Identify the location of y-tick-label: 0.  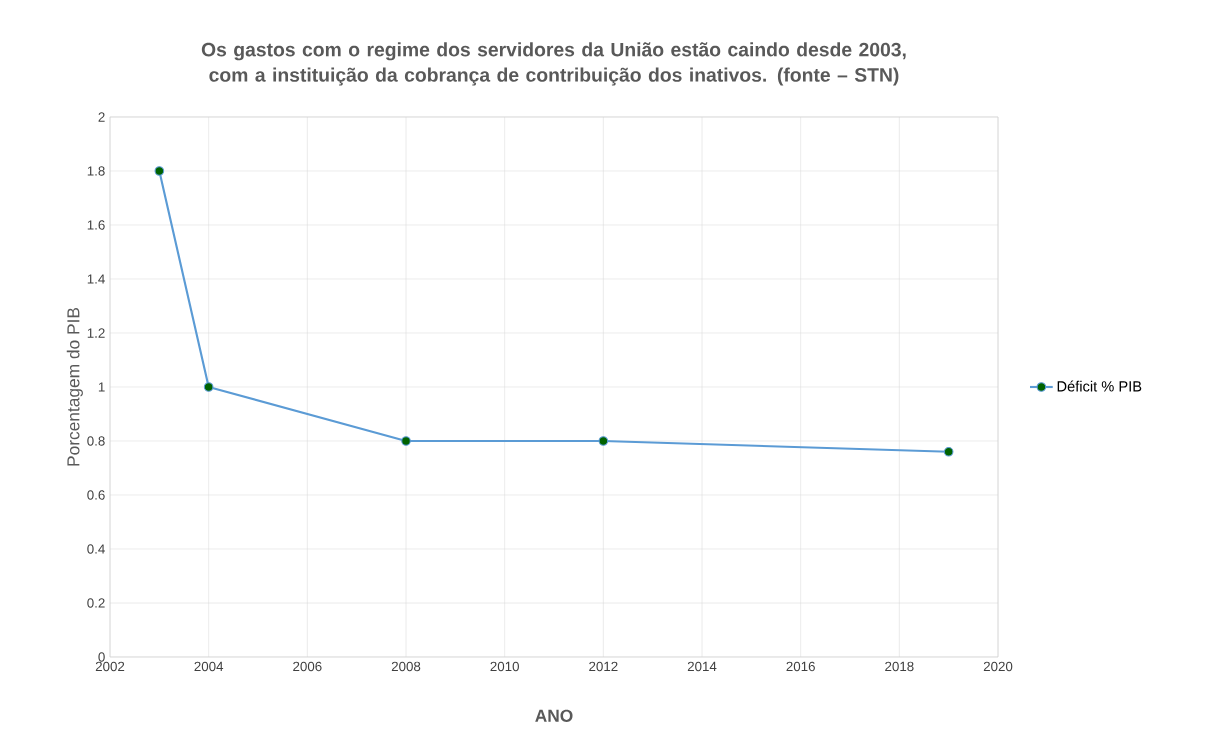
(101, 657).